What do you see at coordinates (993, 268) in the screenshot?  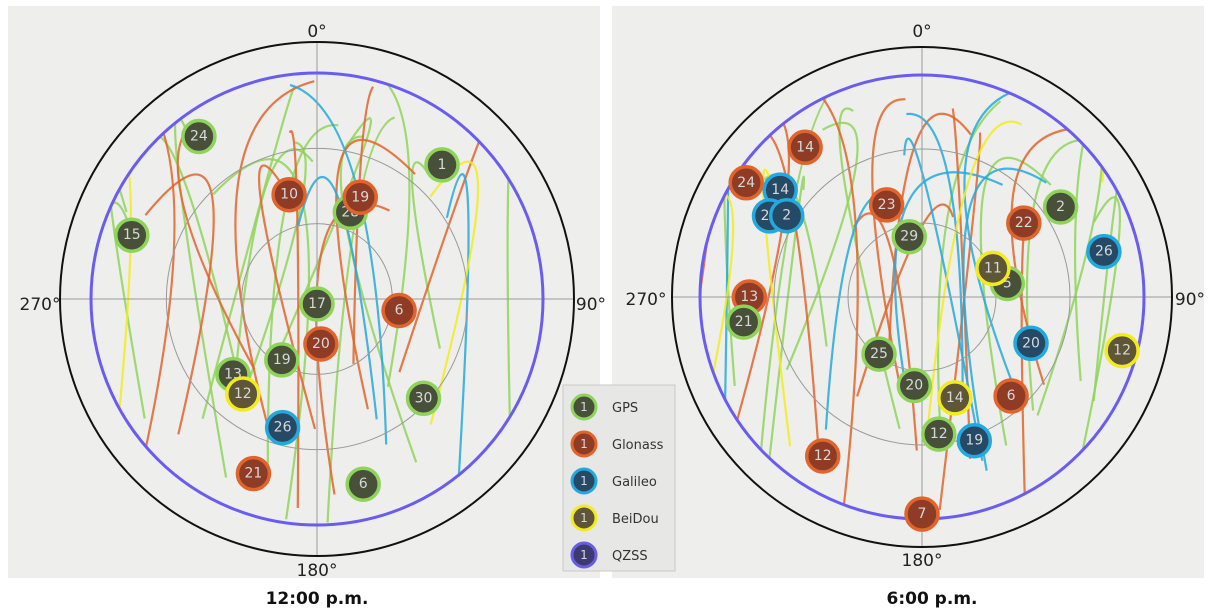 I see `satellite-number: 11` at bounding box center [993, 268].